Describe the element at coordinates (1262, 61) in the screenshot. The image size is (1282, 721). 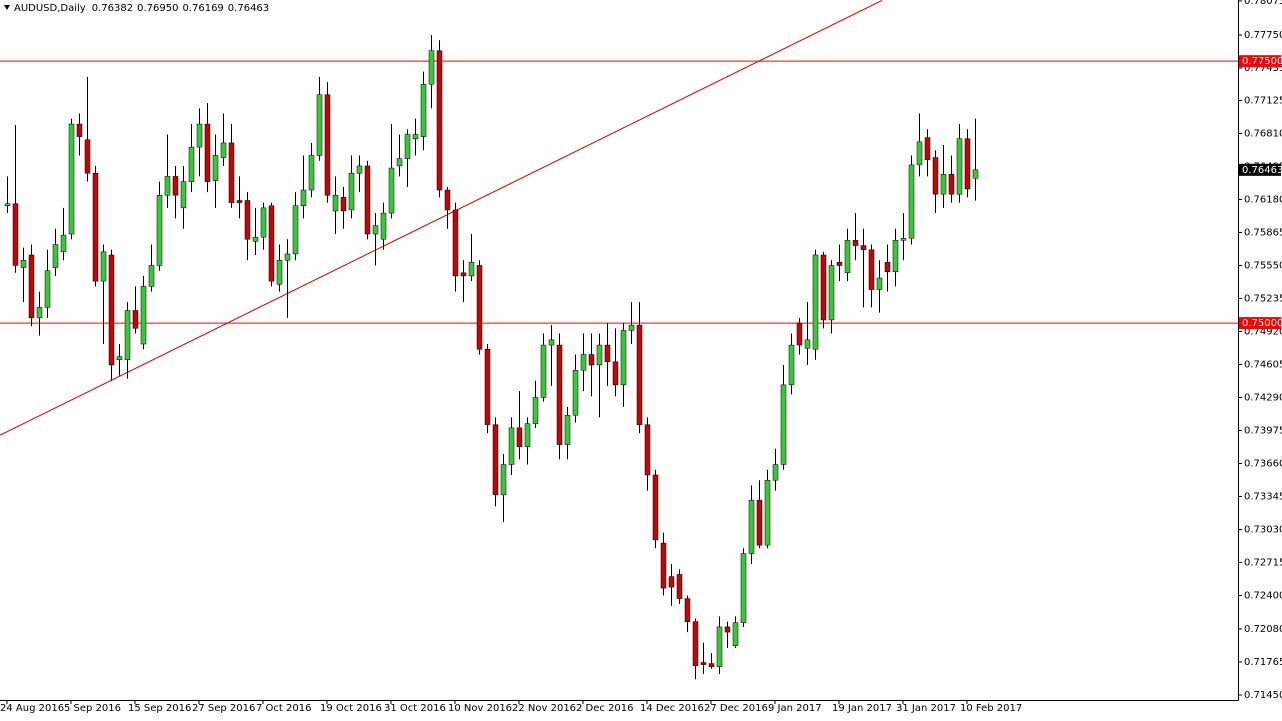
I see `price-label: 0.77500` at that location.